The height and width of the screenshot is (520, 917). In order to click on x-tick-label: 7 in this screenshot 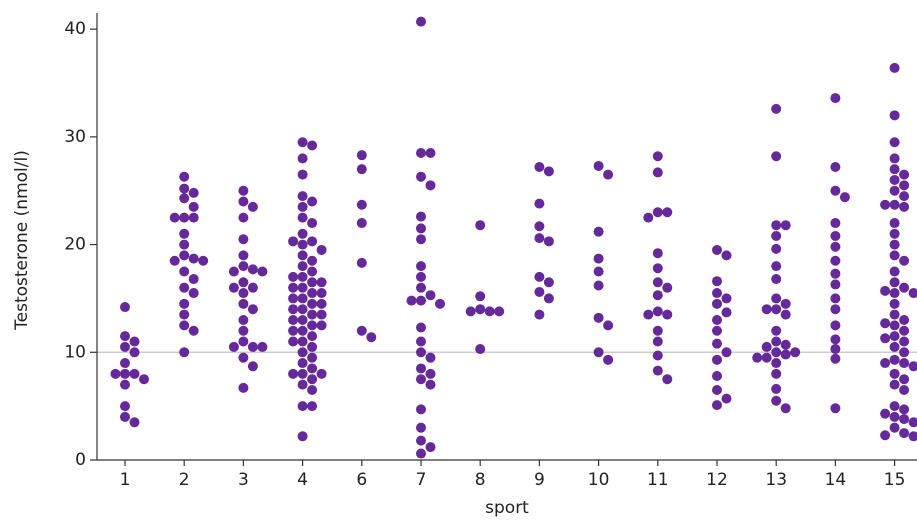, I will do `click(421, 480)`.